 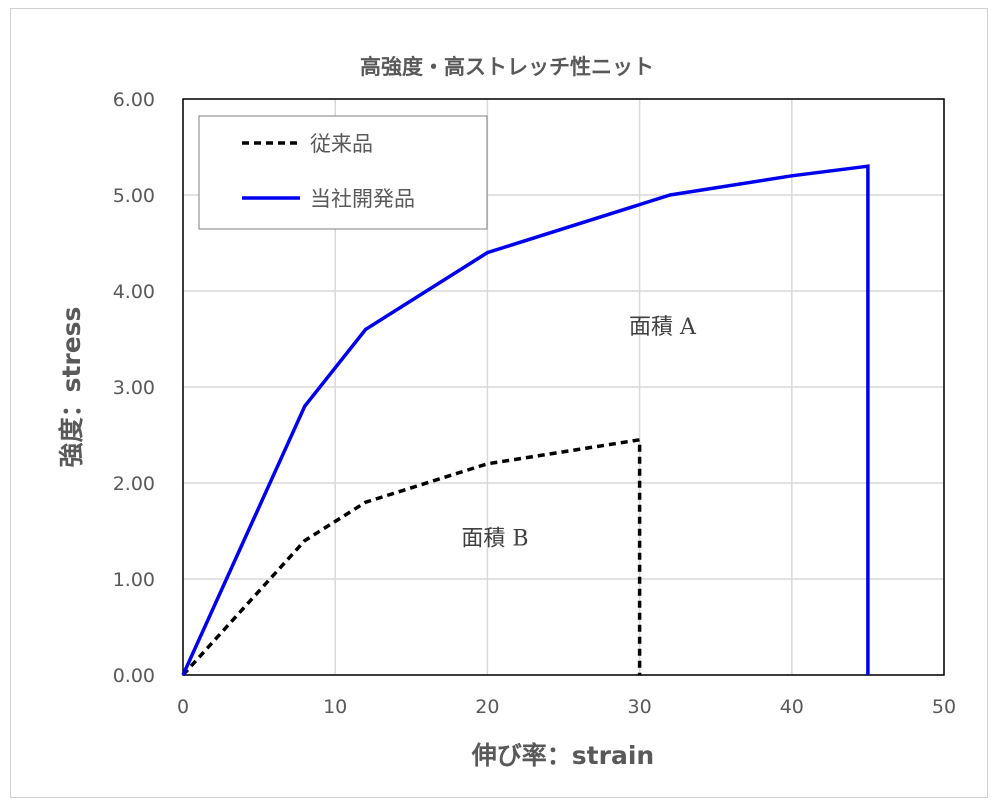 I want to click on y-tick-label: 5.00, so click(x=134, y=196).